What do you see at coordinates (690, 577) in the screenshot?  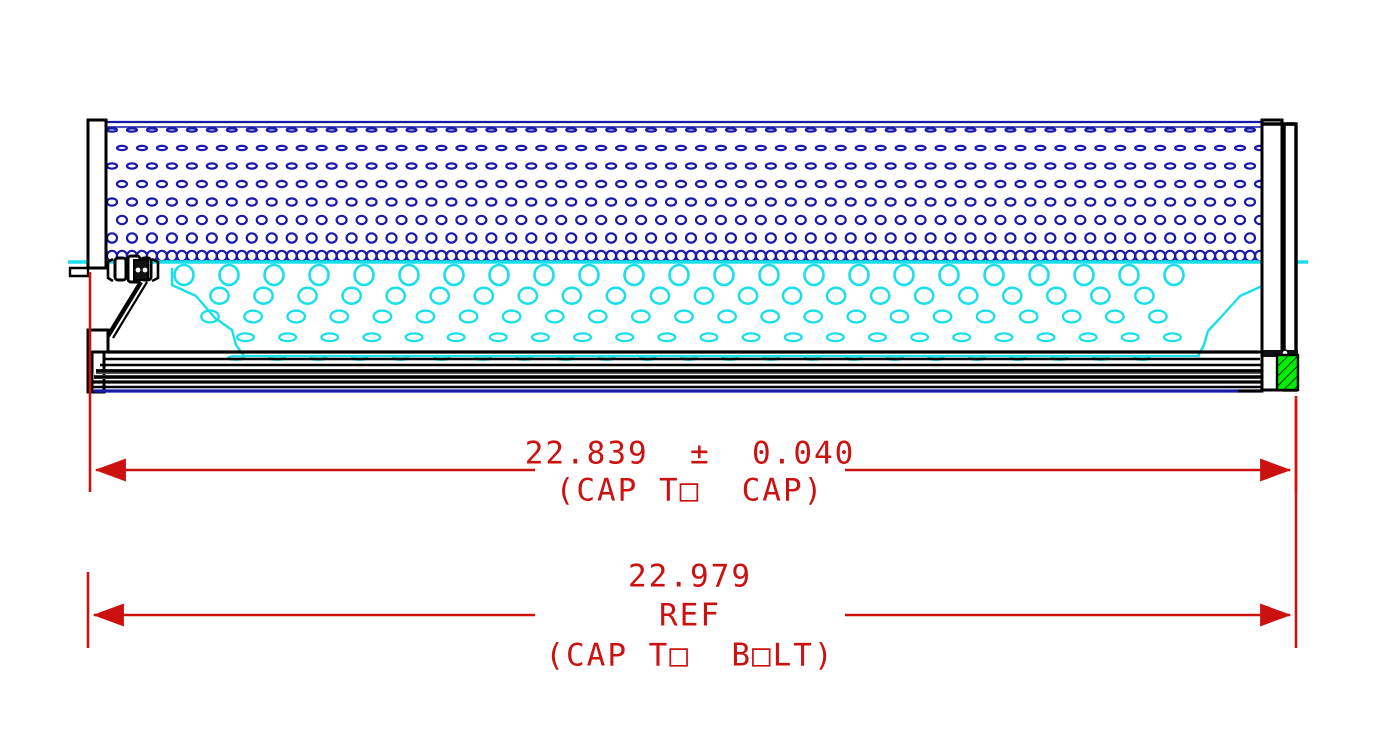 I see `dimension-2-value: 22.979` at bounding box center [690, 577].